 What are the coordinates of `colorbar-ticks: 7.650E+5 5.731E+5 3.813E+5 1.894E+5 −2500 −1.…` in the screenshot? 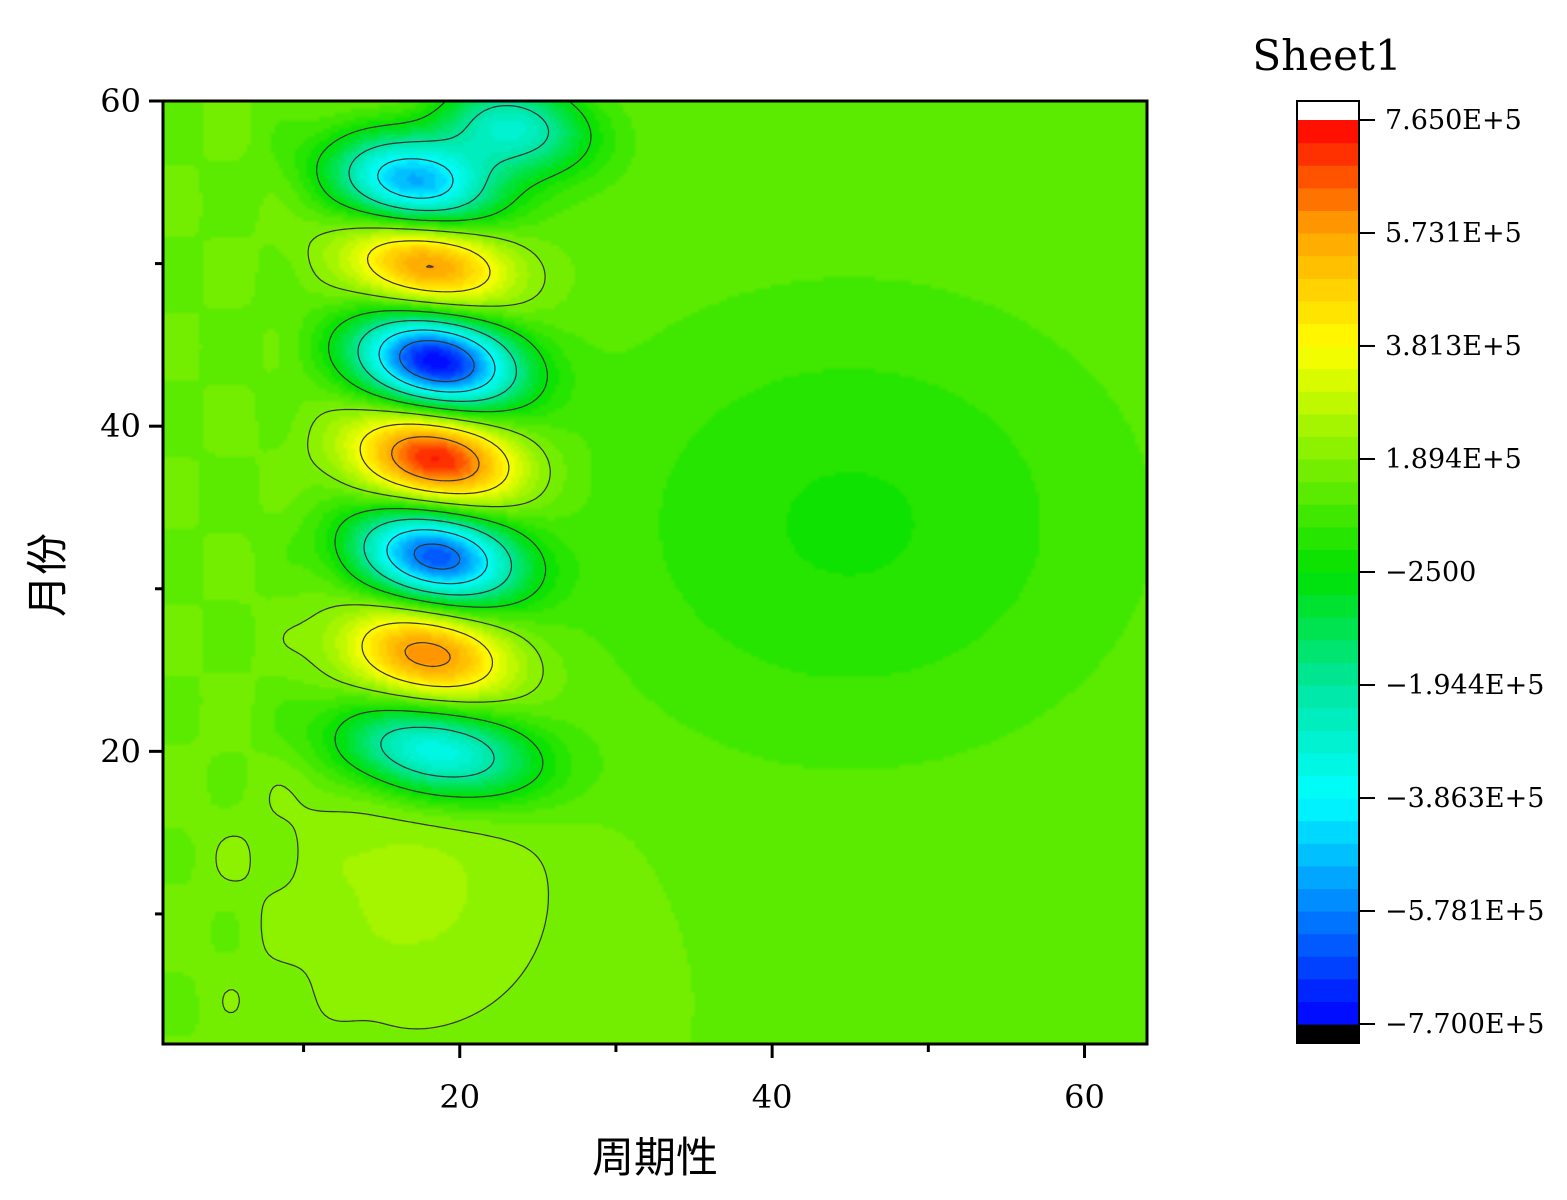 It's located at (1451, 572).